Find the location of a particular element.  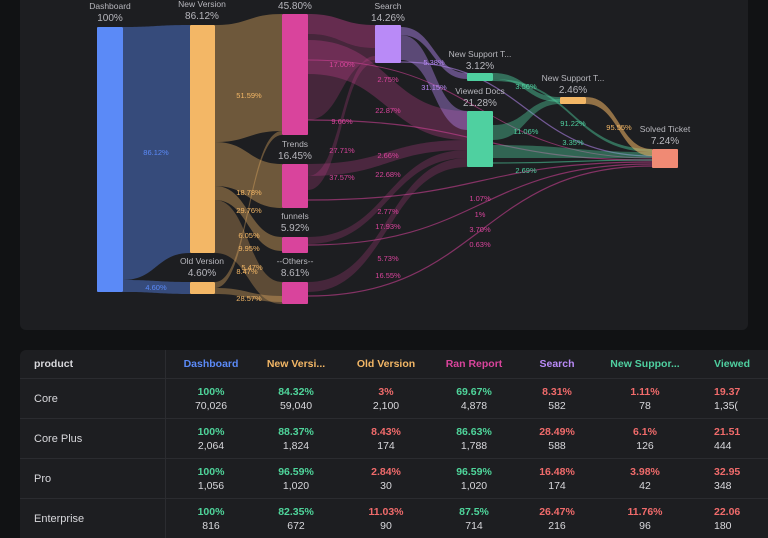

link-others-viewed-docs is located at coordinates (387, 225).